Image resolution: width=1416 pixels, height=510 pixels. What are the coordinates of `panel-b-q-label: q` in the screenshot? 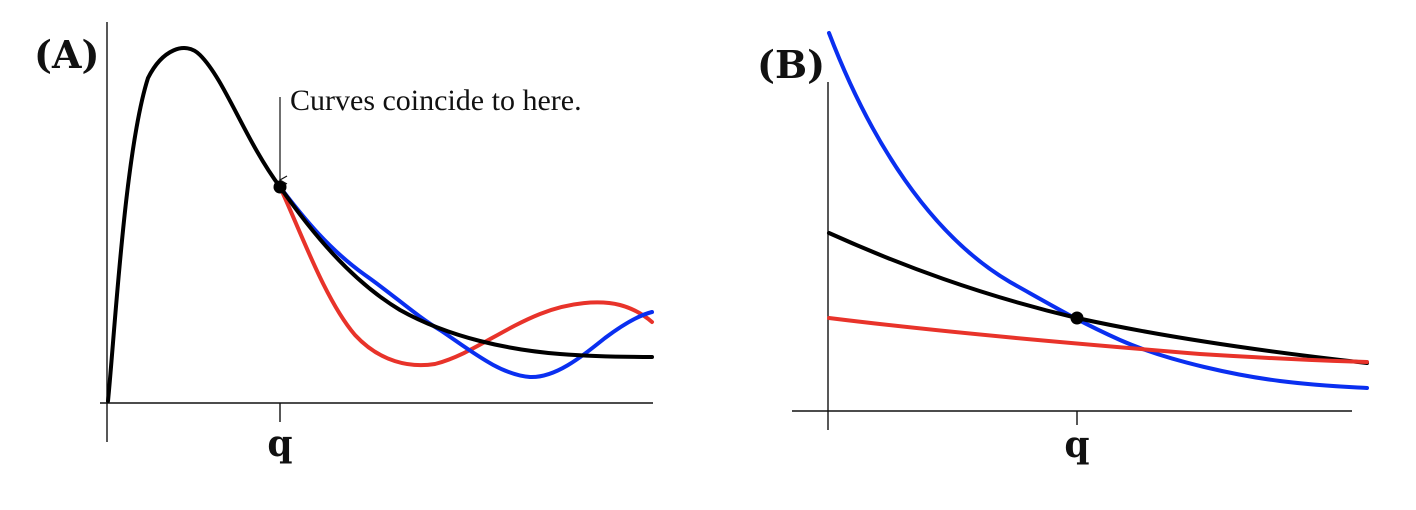 It's located at (1076, 445).